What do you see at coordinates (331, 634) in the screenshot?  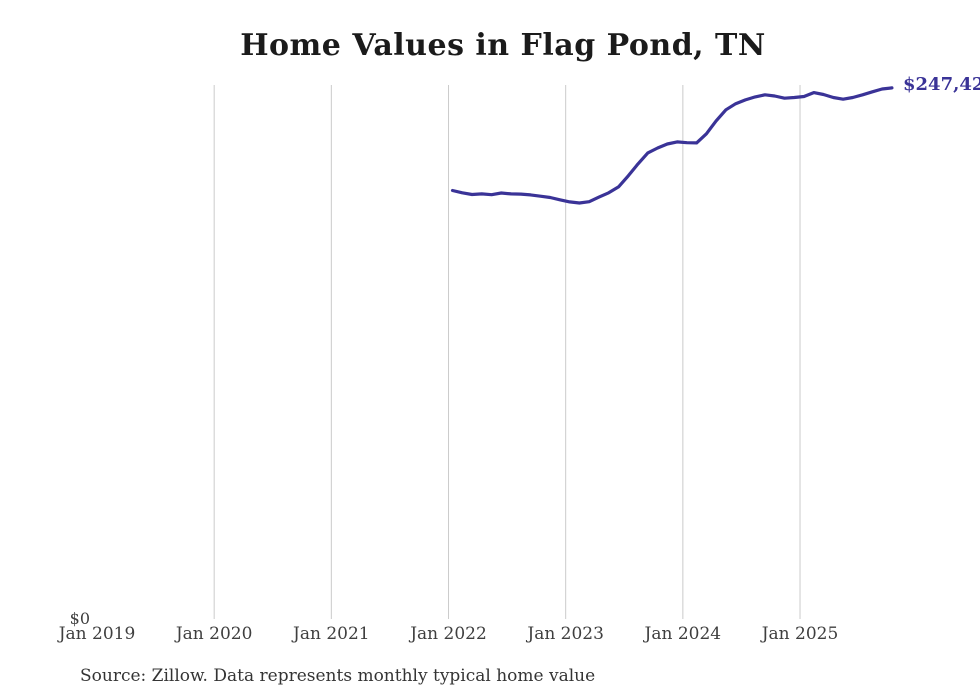 I see `x-axis-label: Jan 2021` at bounding box center [331, 634].